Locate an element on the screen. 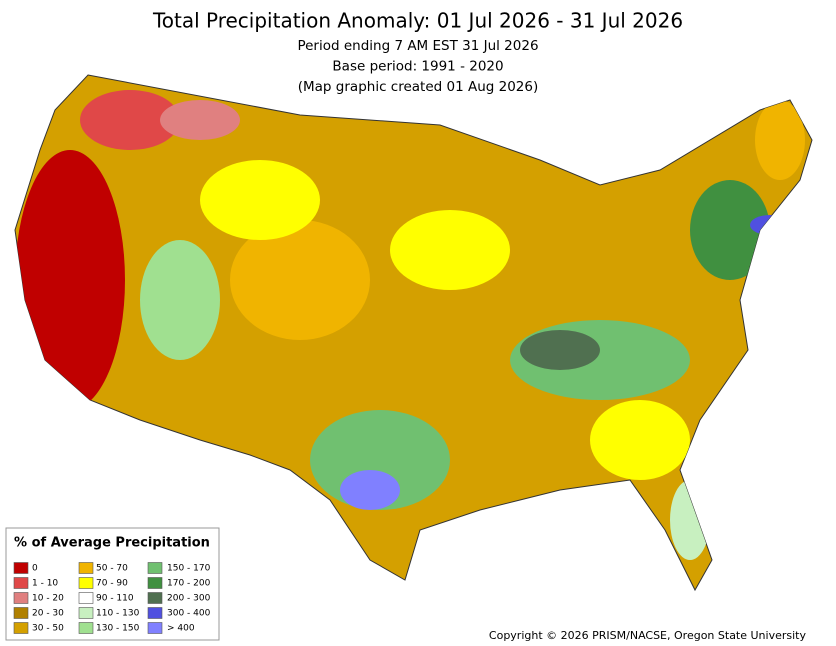 The width and height of the screenshot is (836, 646). legend-label: 1 - 10 is located at coordinates (45, 584).